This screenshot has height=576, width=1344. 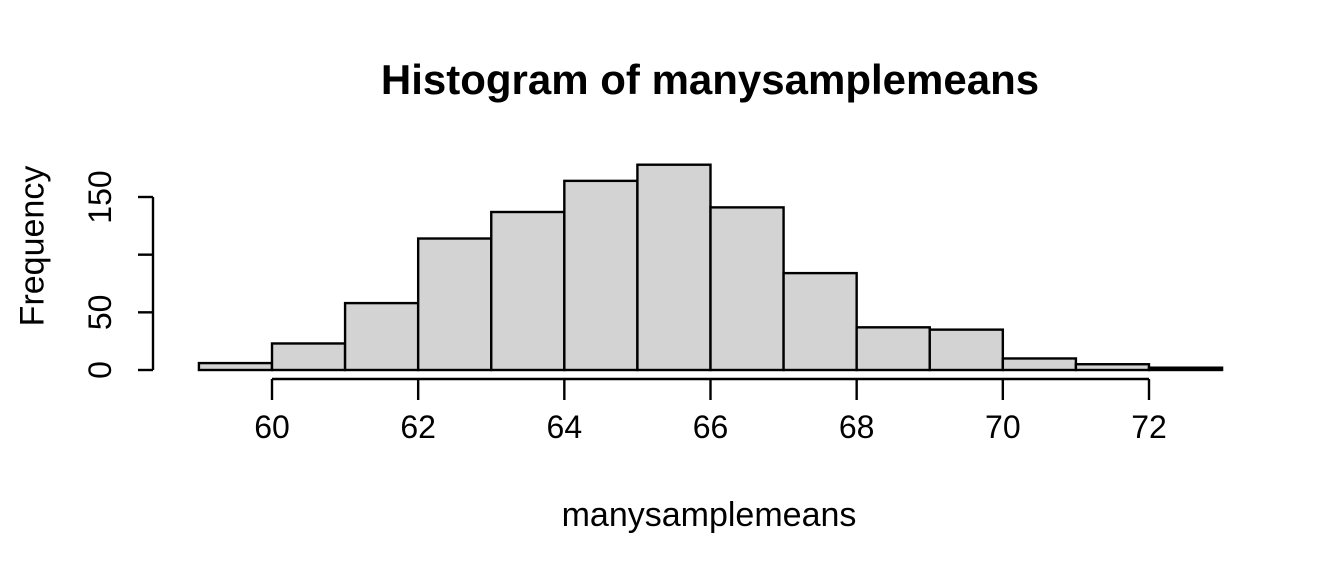 What do you see at coordinates (1149, 427) in the screenshot?
I see `x-tick-label: 72` at bounding box center [1149, 427].